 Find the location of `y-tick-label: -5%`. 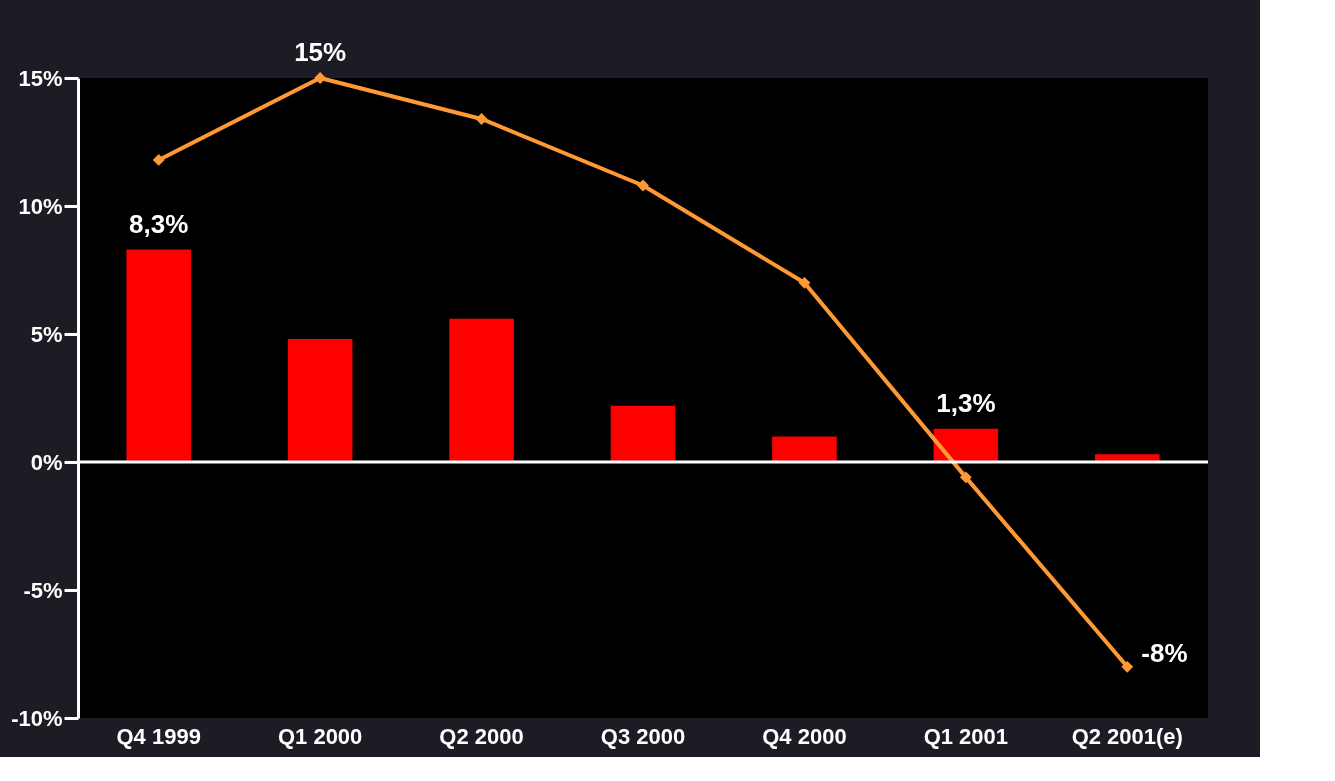

y-tick-label: -5% is located at coordinates (43, 590).